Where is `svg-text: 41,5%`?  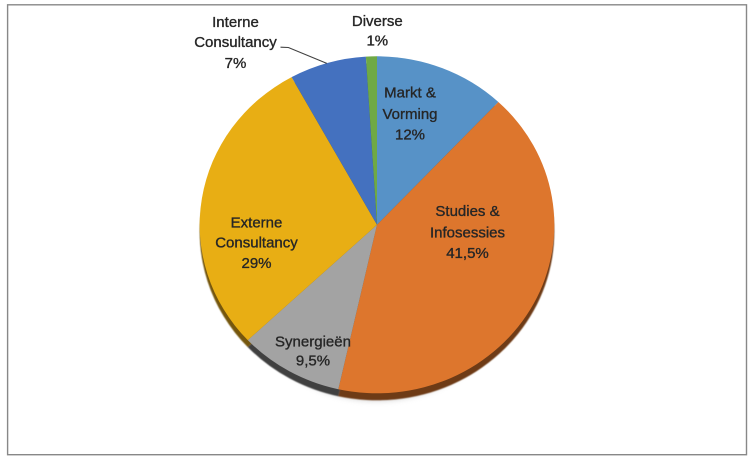 svg-text: 41,5% is located at coordinates (467, 253).